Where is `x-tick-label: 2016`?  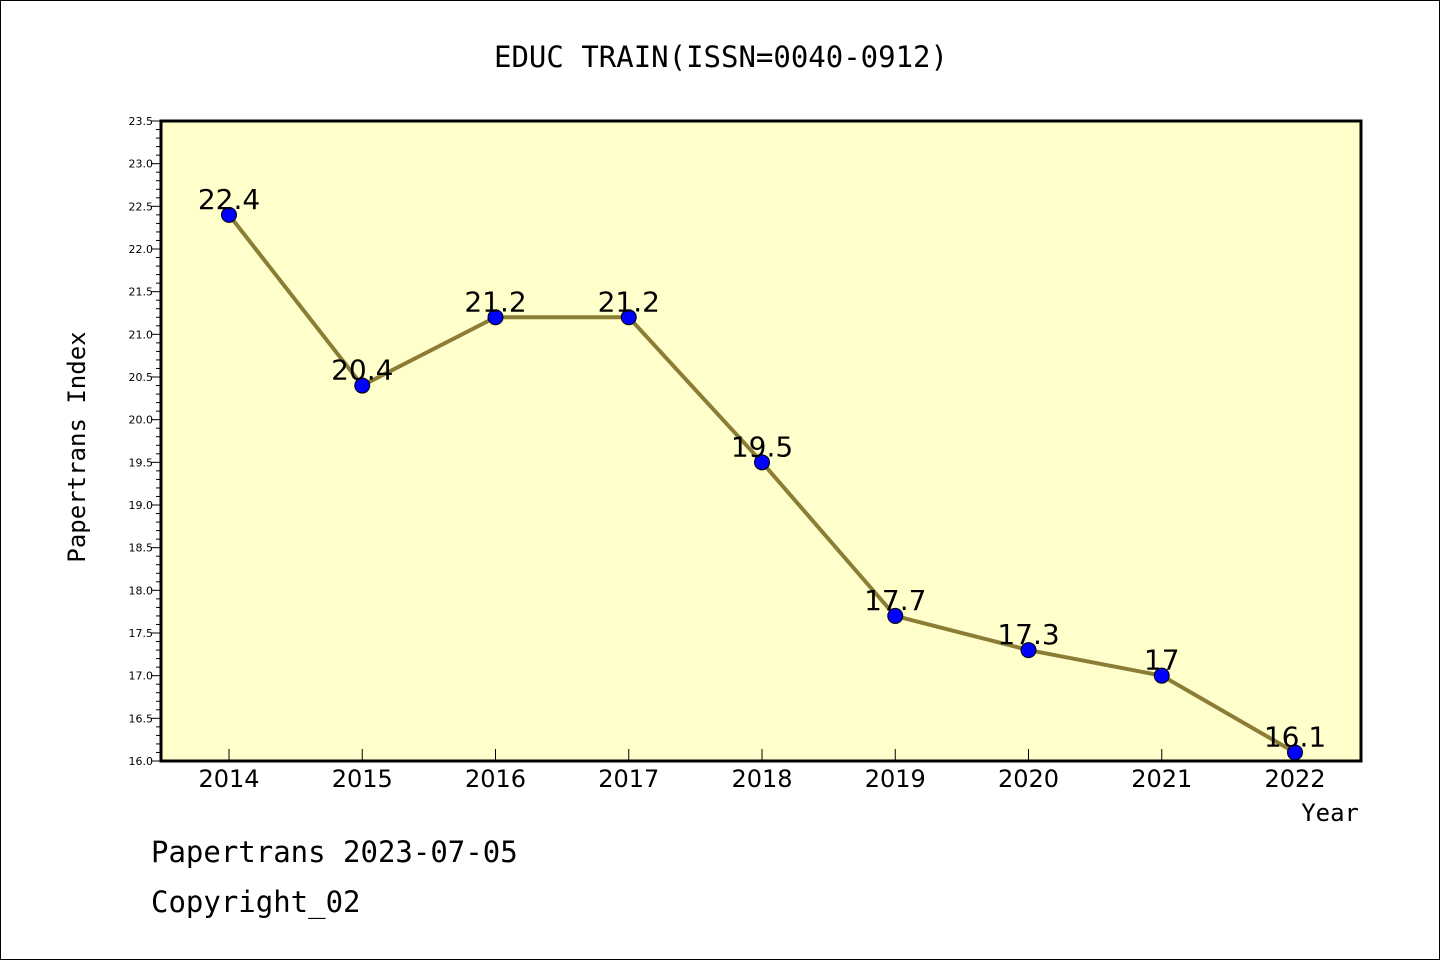 x-tick-label: 2016 is located at coordinates (495, 779).